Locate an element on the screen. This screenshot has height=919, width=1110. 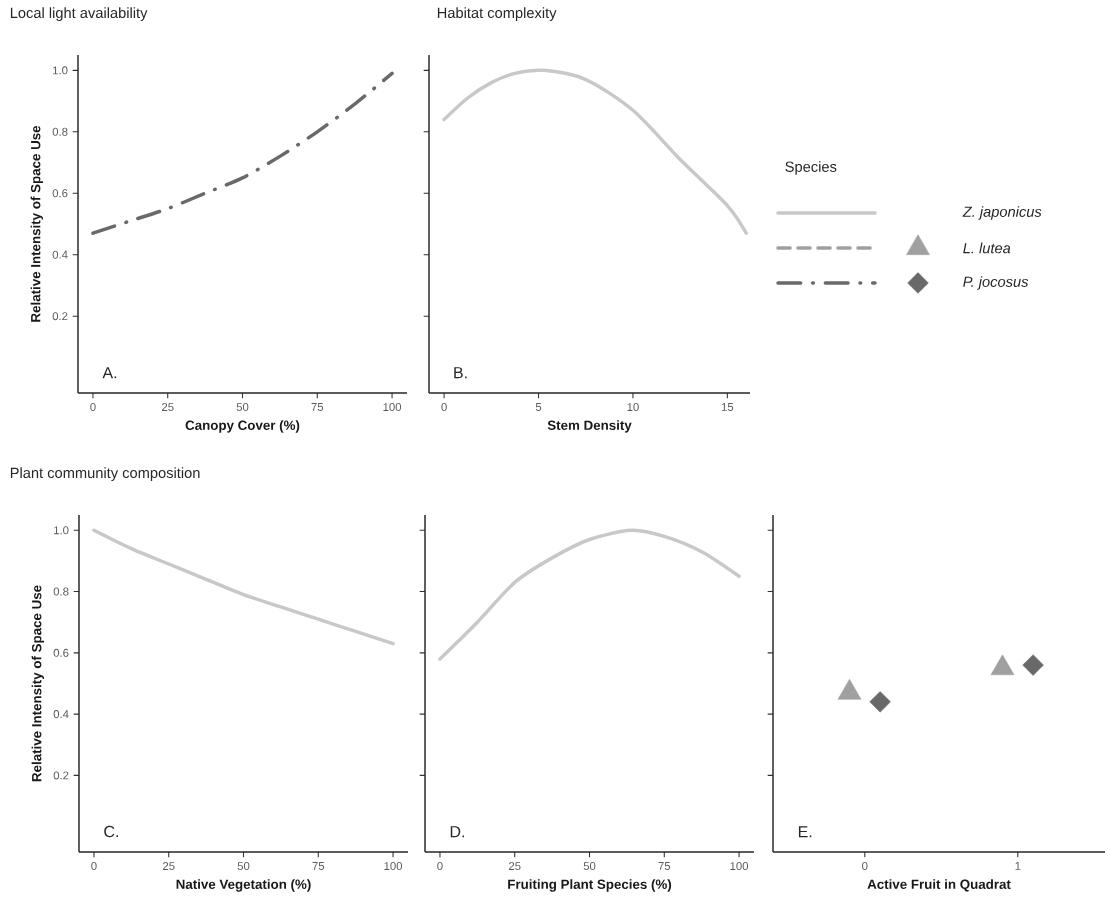
chart-title: Plant community composition is located at coordinates (105, 474).